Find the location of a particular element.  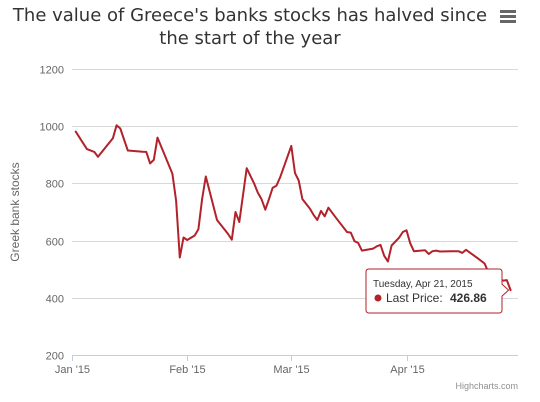

tooltip: Tuesday, Apr 21, 2015 Last Price: 426.86 is located at coordinates (437, 291).